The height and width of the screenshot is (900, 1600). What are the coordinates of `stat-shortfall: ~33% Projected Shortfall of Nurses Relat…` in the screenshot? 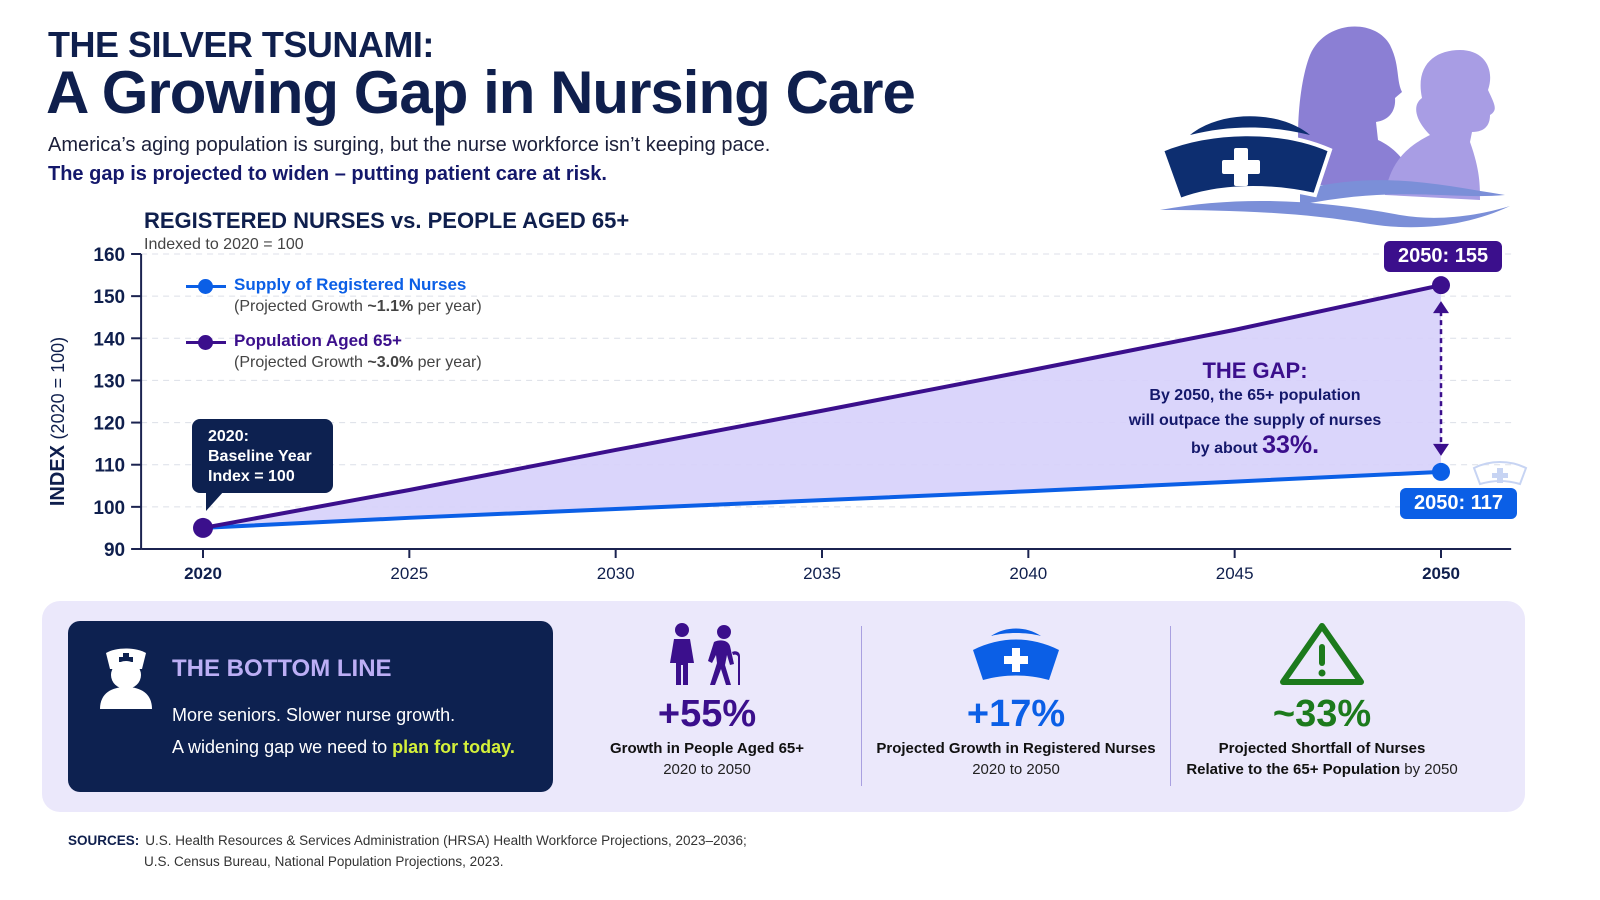 It's located at (1322, 700).